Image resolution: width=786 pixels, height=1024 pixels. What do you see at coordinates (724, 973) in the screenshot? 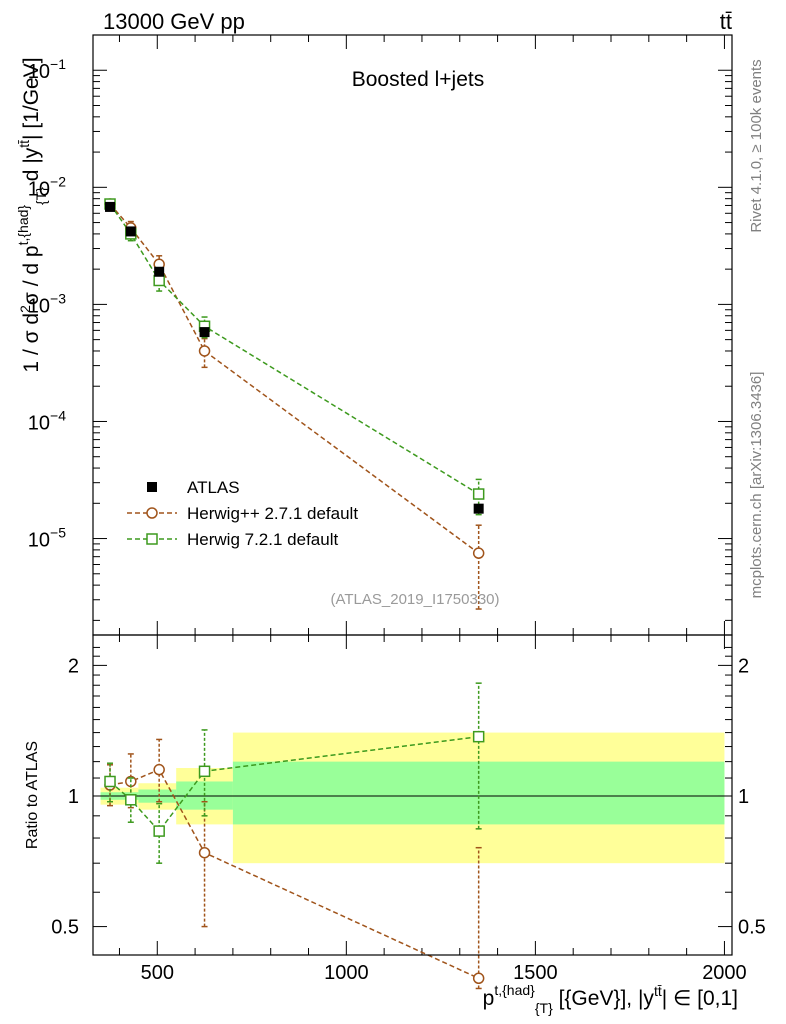
I see `x-tick-label: 2000` at bounding box center [724, 973].